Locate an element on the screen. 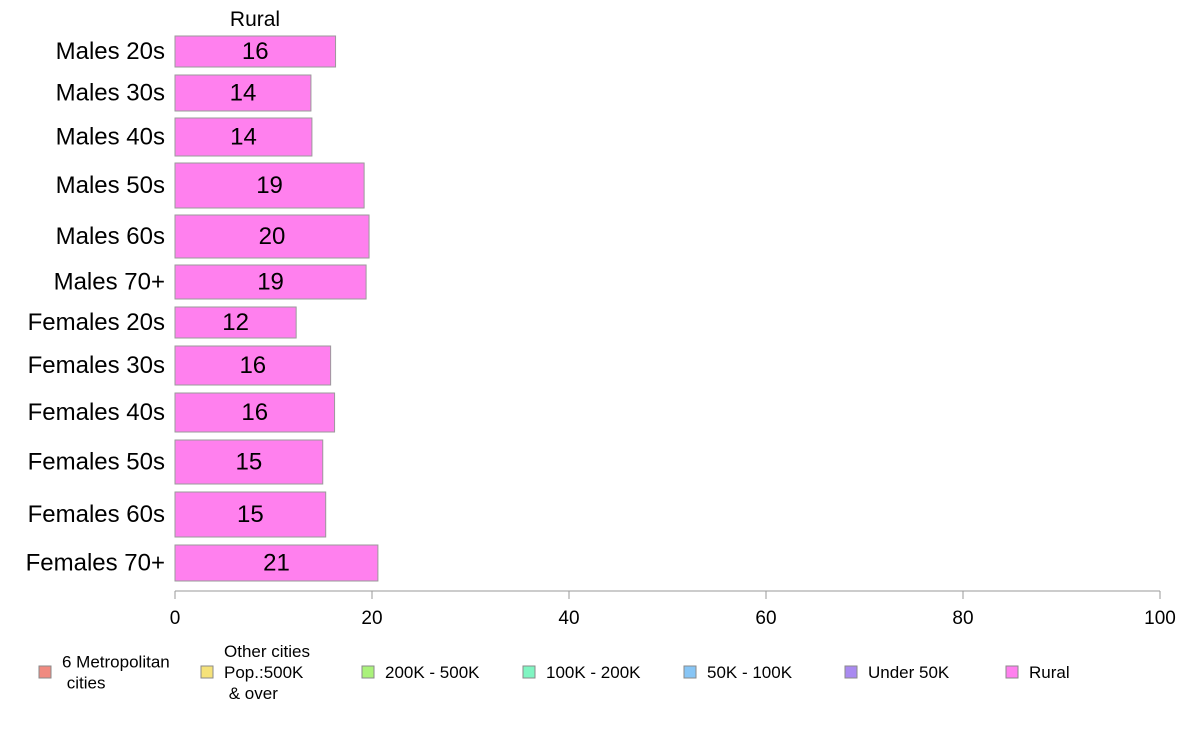  bar-males-60s is located at coordinates (272, 236).